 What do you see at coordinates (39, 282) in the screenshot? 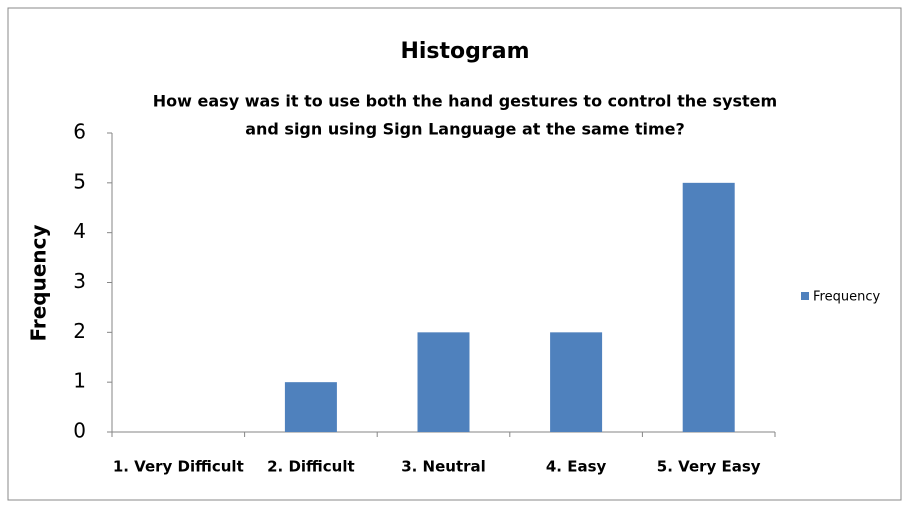
I see `y-axis-label: Frequency` at bounding box center [39, 282].